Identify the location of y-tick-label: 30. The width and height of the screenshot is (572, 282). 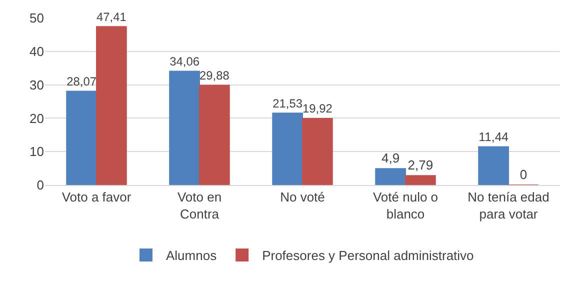
(37, 84).